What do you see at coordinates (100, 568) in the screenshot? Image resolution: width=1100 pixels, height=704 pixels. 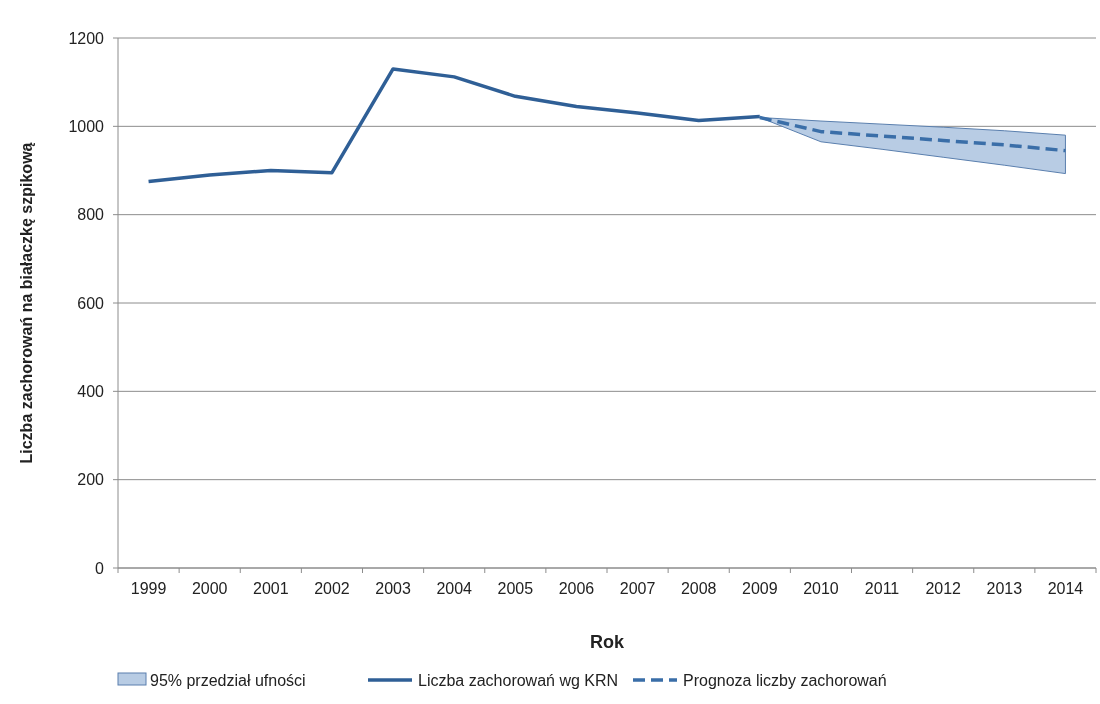 I see `y-tick-label: 0` at bounding box center [100, 568].